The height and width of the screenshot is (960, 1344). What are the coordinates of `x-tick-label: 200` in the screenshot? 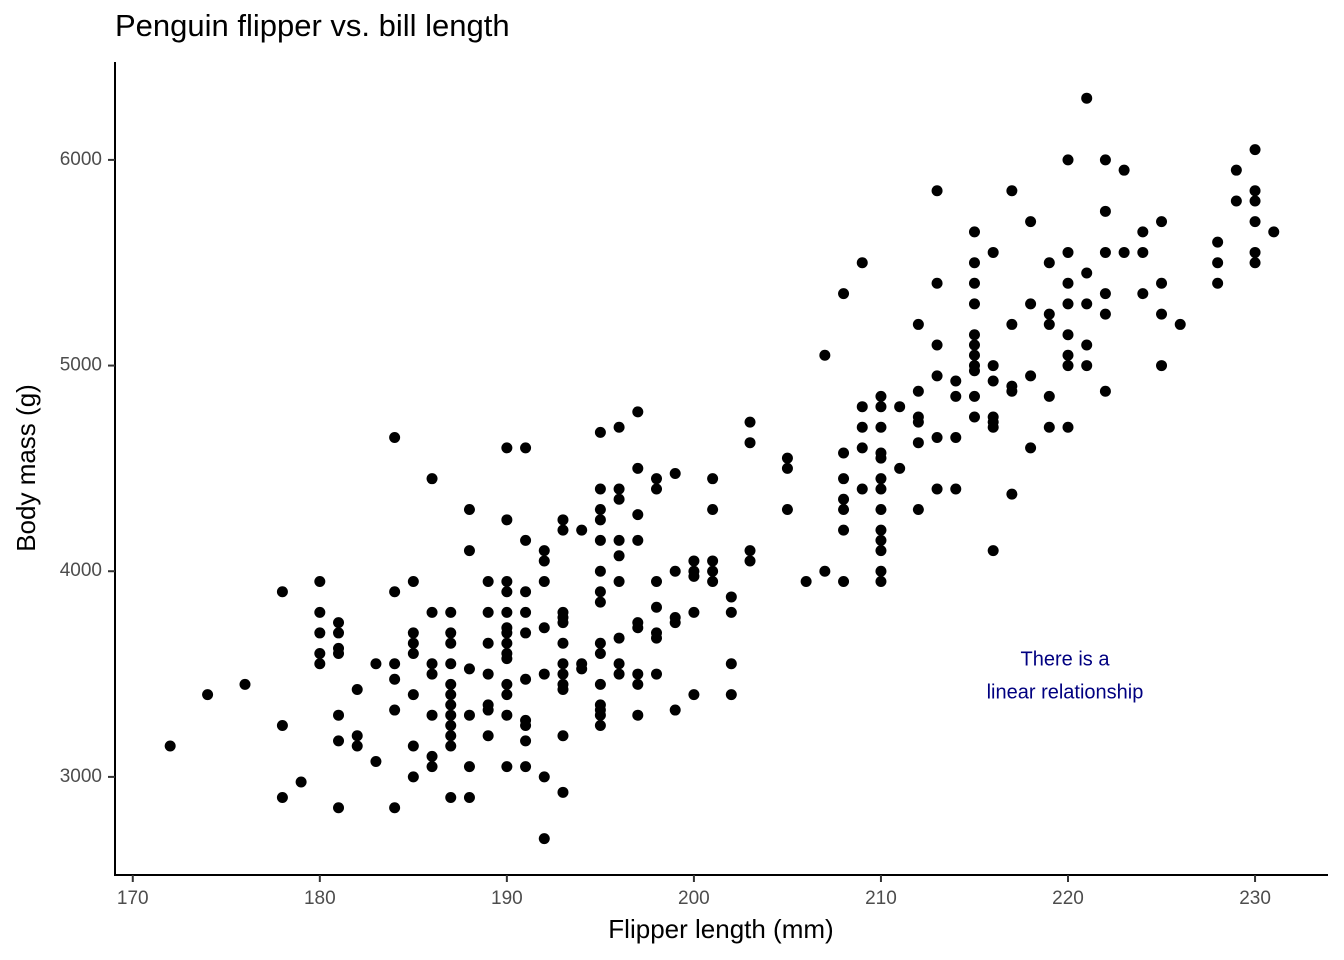 It's located at (694, 898).